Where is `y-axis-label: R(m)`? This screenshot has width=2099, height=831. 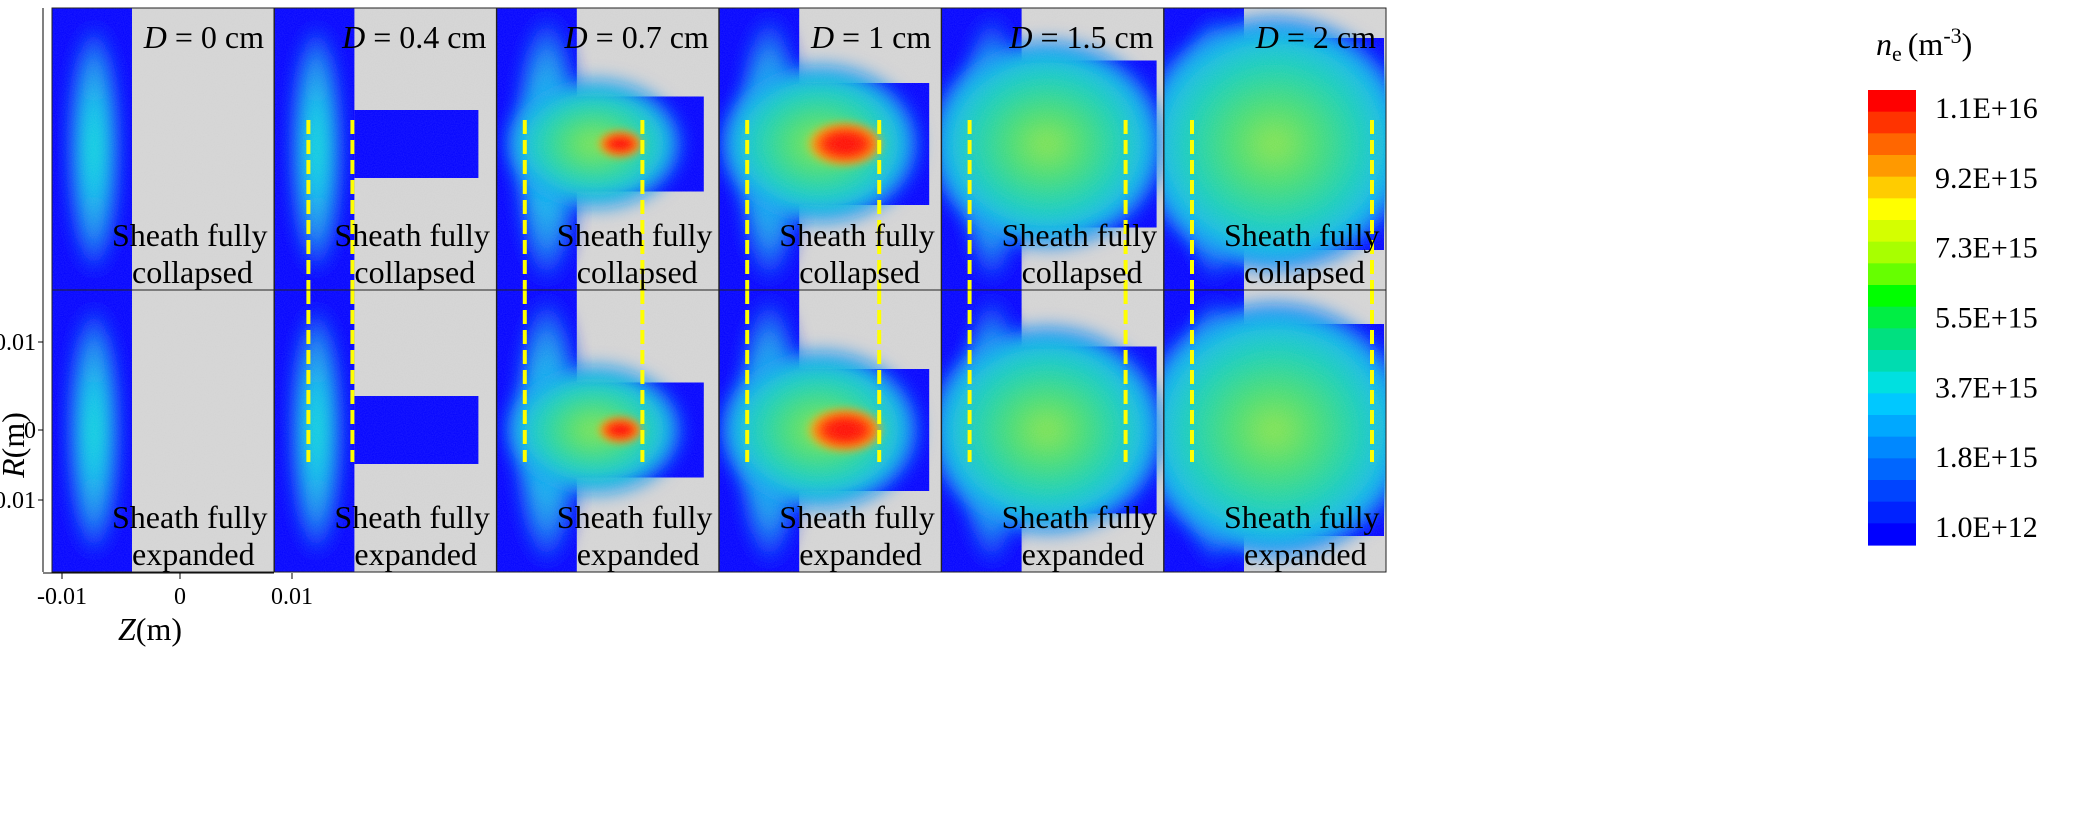
y-axis-label: R(m) is located at coordinates (15, 445).